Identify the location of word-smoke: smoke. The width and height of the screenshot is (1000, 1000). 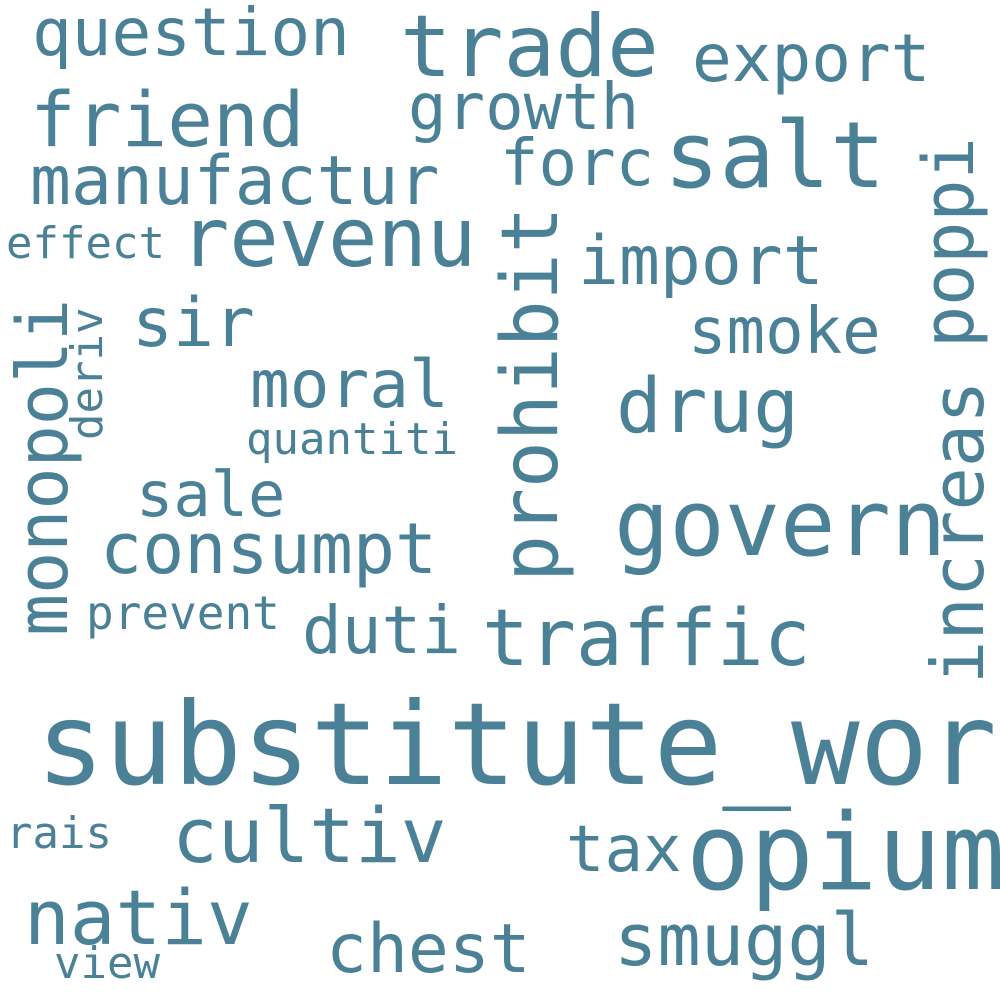
(784, 332).